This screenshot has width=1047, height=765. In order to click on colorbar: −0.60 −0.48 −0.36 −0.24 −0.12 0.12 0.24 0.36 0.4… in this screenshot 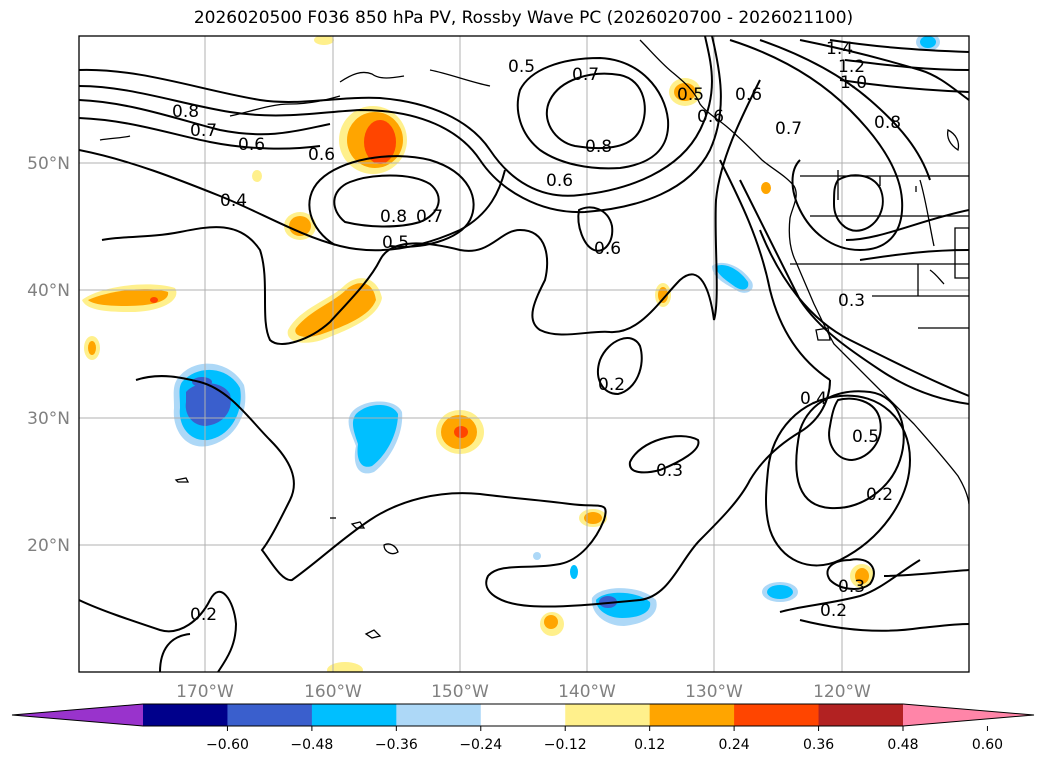, I will do `click(523, 728)`.